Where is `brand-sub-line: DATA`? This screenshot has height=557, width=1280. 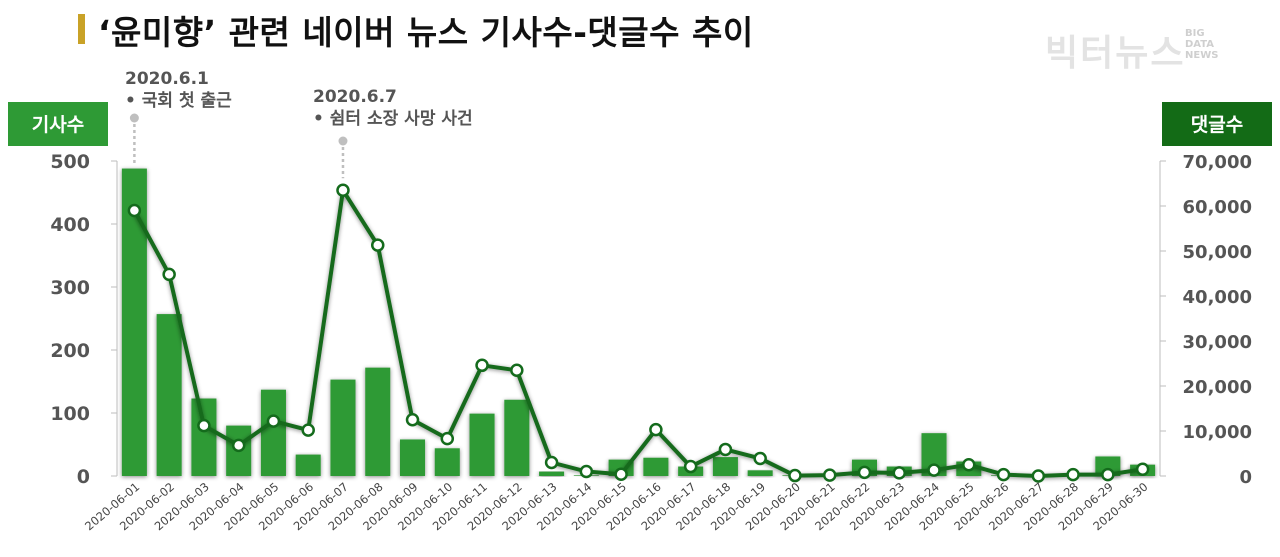
brand-sub-line: DATA is located at coordinates (1200, 44).